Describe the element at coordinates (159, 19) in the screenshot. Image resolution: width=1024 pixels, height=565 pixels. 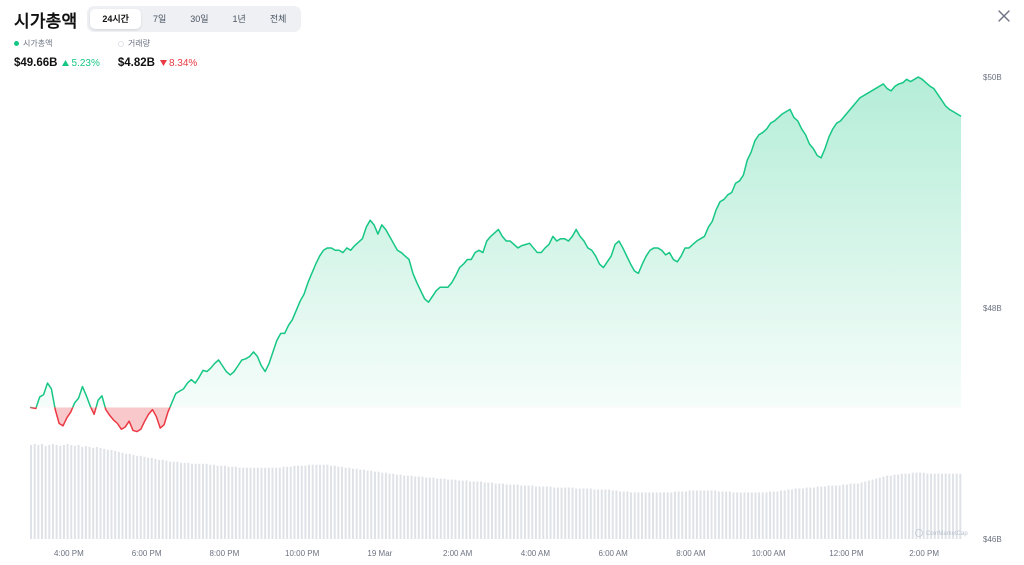
I see `tab-7d: 7일` at that location.